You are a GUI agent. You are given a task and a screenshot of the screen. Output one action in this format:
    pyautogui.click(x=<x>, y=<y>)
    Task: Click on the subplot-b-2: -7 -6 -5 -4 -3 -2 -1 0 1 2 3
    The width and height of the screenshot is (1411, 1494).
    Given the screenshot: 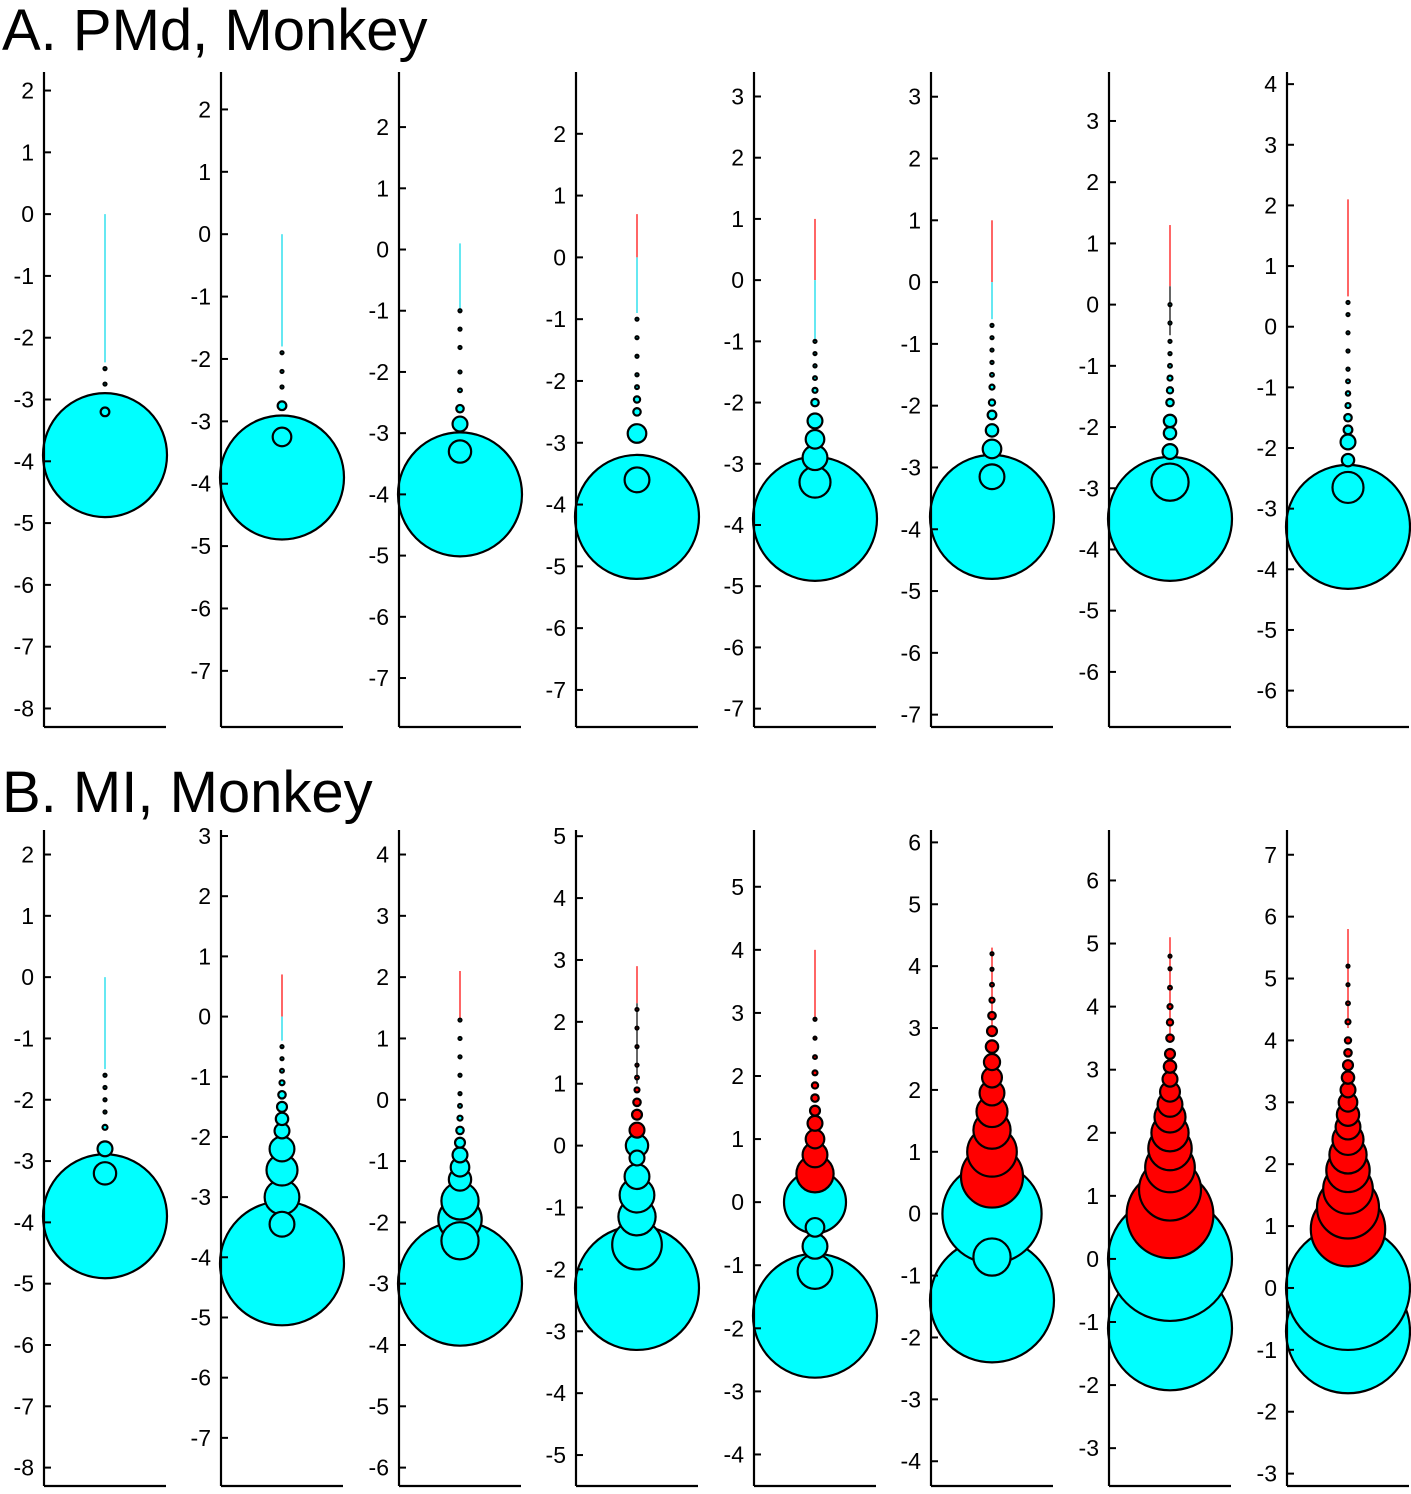 What is the action you would take?
    pyautogui.click(x=268, y=1155)
    